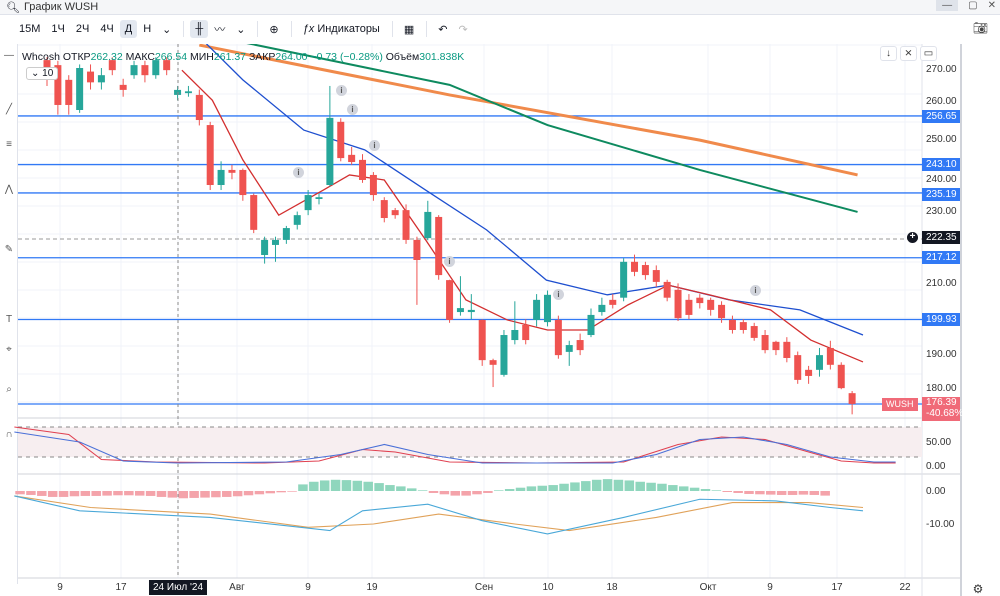  I want to click on pattern-tool-icon: ⋀, so click(9, 189).